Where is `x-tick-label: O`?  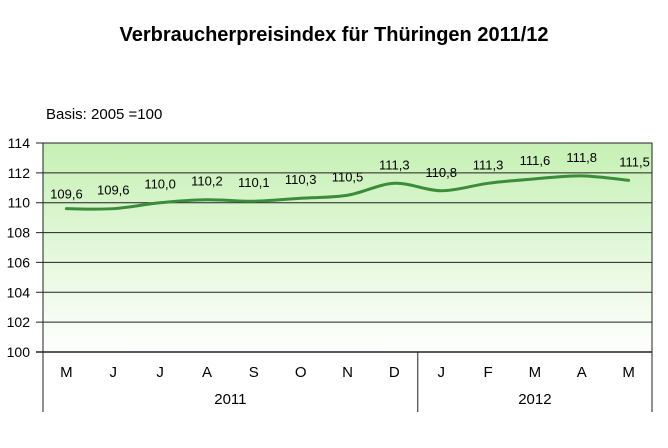
x-tick-label: O is located at coordinates (301, 372).